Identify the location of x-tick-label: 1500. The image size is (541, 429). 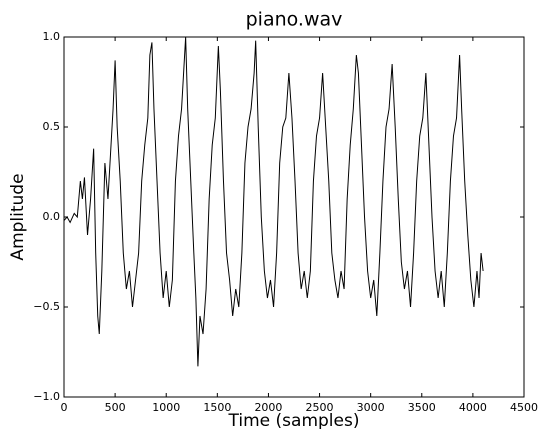
(217, 407).